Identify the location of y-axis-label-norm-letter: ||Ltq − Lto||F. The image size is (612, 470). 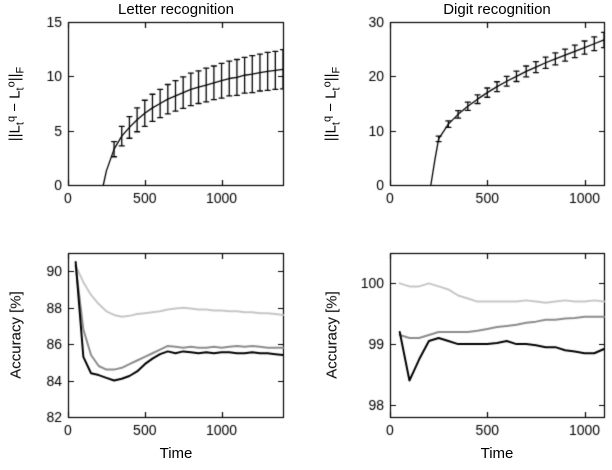
(16, 104).